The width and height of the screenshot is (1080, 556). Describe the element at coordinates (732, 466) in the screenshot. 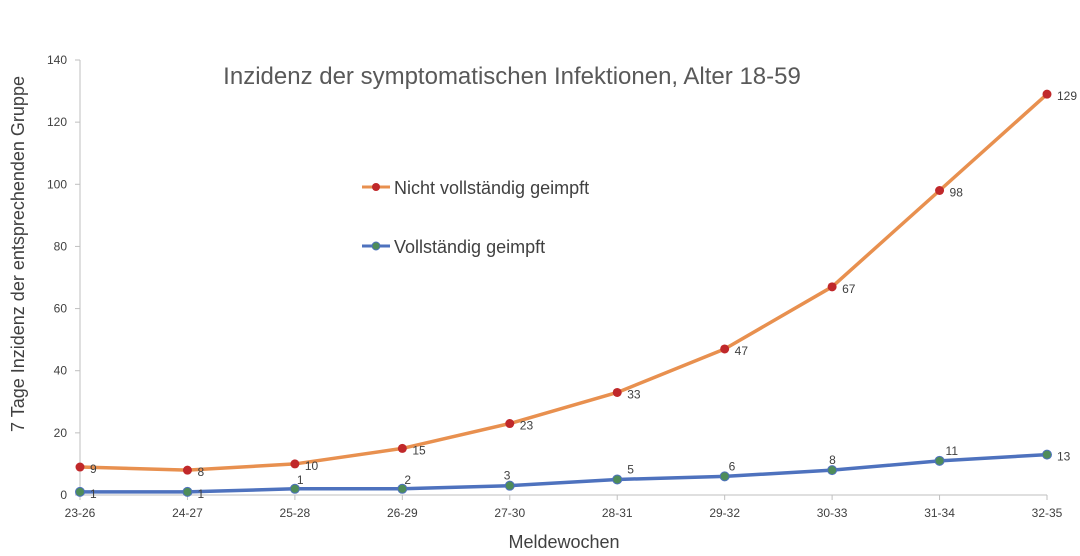

I see `data-label-vaccinated: 6` at that location.